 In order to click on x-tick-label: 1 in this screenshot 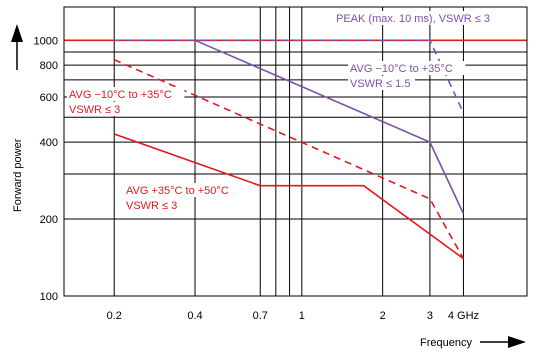, I will do `click(302, 316)`.